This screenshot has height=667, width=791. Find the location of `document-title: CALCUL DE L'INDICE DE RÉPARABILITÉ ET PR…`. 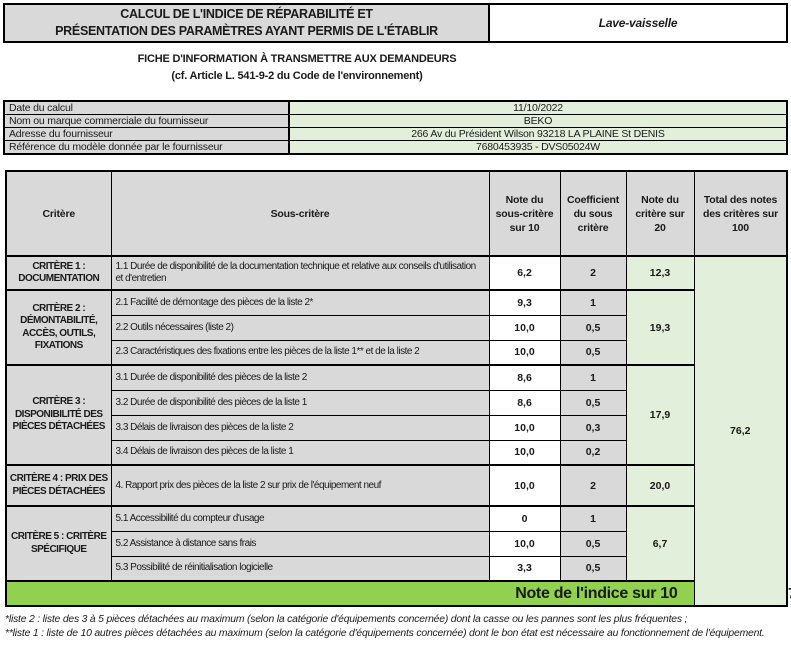

document-title: CALCUL DE L'INDICE DE RÉPARABILITÉ ET PR… is located at coordinates (246, 23).